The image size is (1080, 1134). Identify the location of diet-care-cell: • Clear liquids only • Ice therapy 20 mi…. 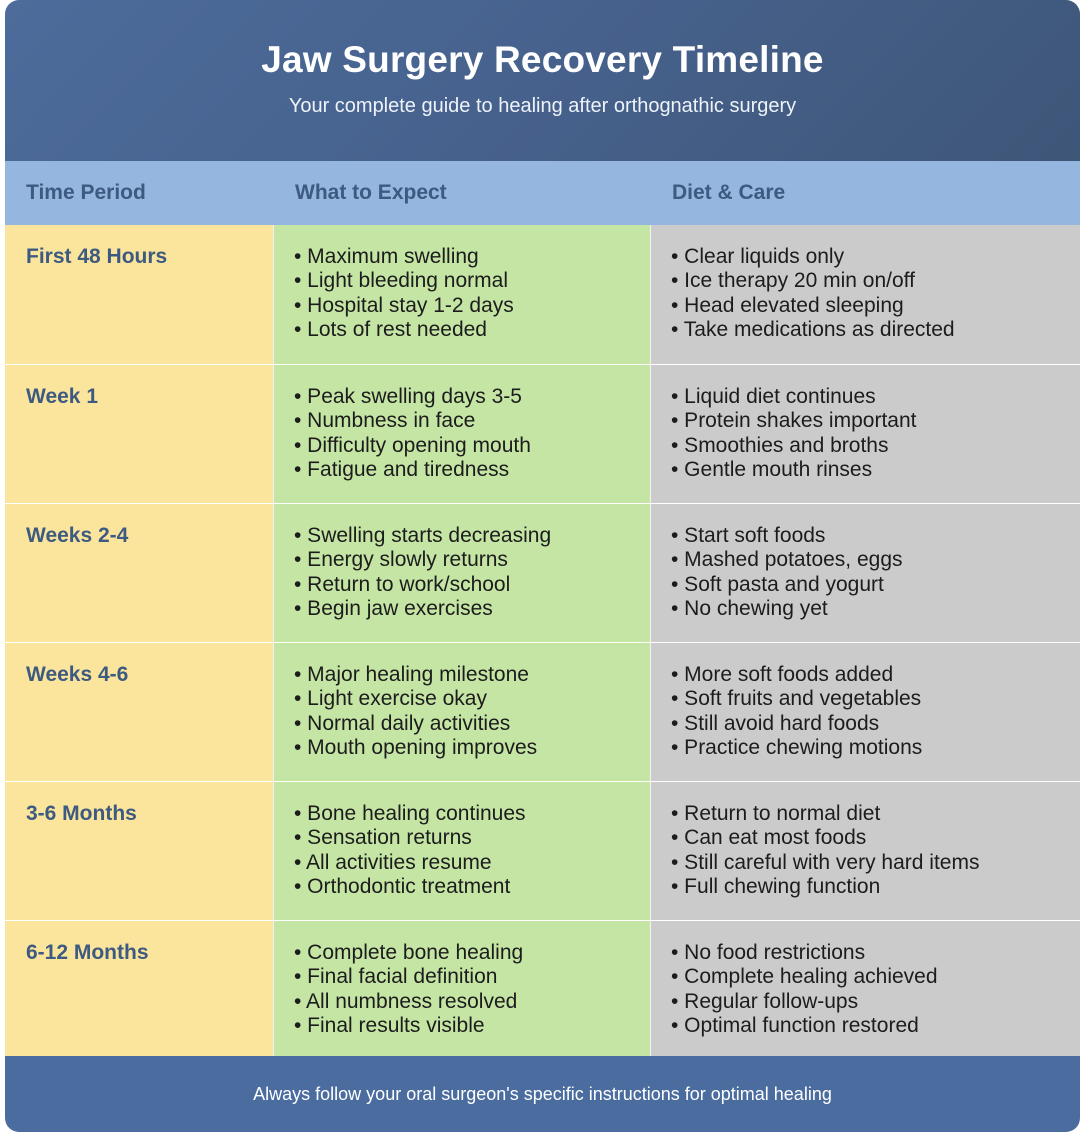
(865, 294).